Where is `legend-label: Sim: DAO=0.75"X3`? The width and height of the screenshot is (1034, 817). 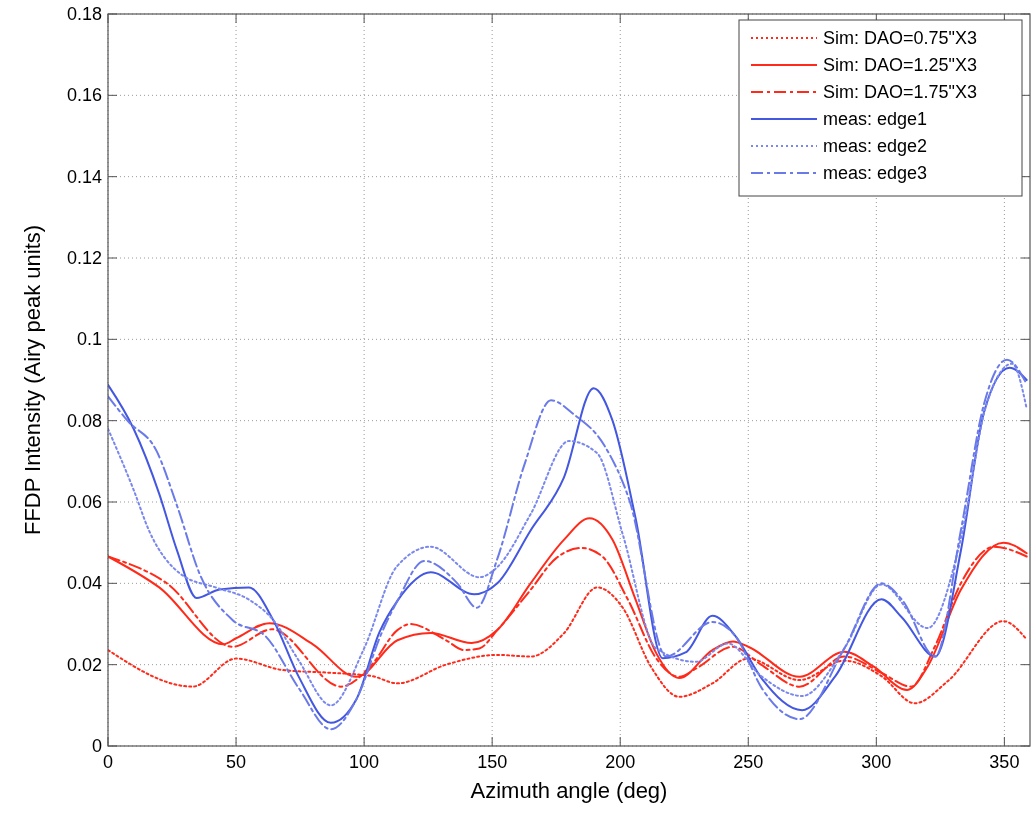 legend-label: Sim: DAO=0.75"X3 is located at coordinates (900, 38).